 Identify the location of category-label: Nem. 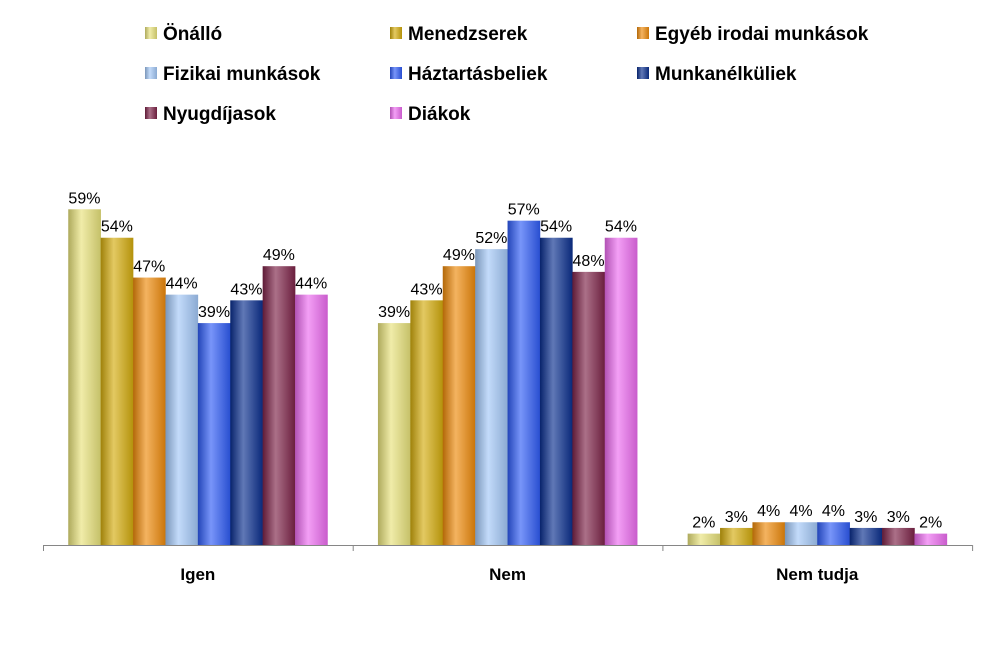
(507, 574).